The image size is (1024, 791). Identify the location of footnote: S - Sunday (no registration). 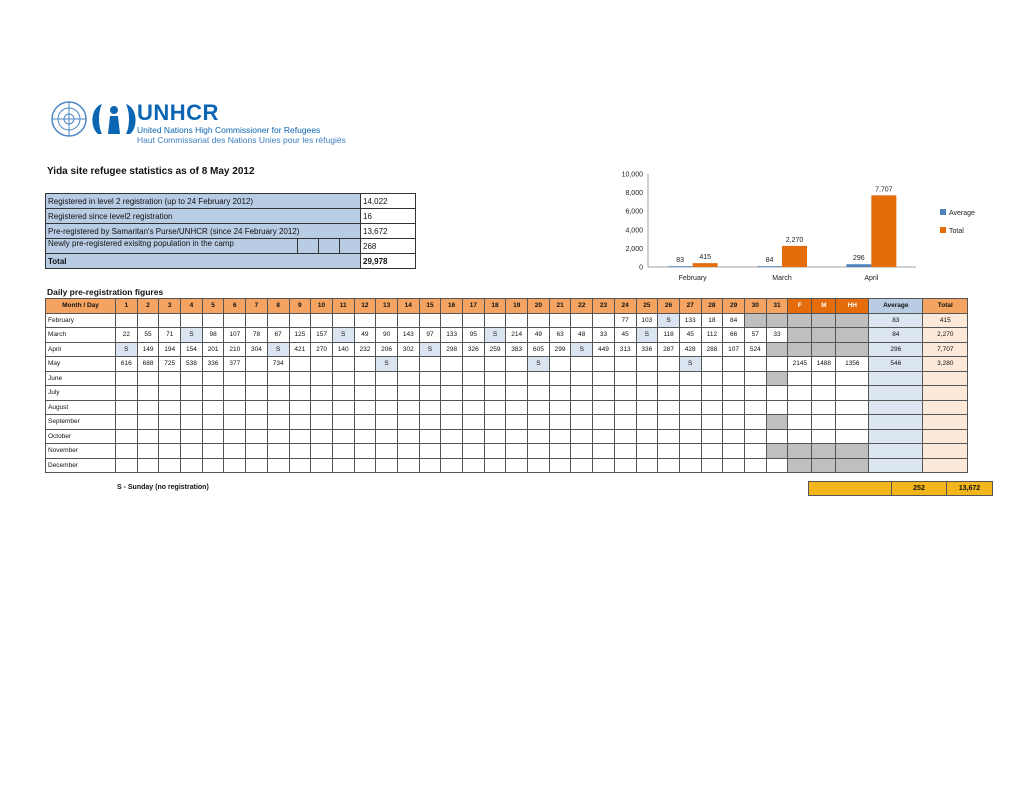
(163, 487).